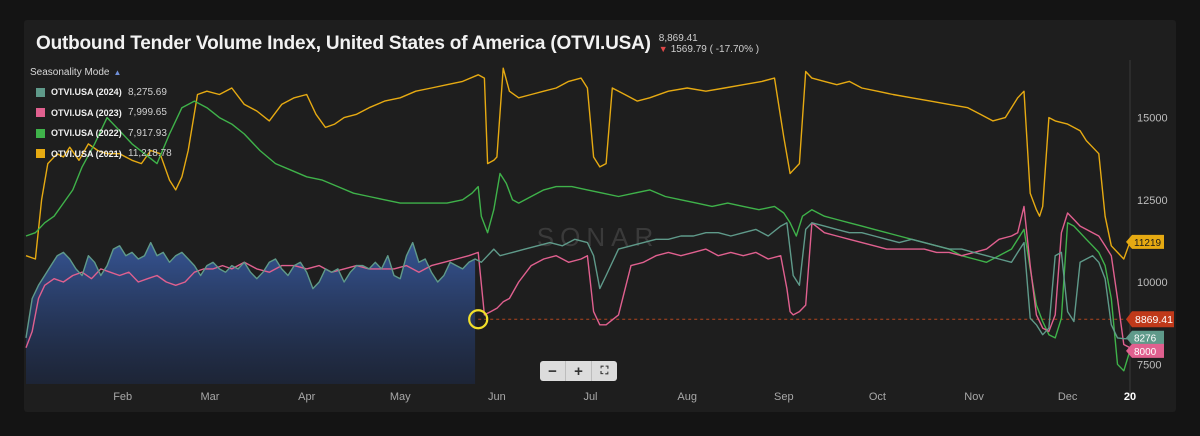 Image resolution: width=1200 pixels, height=436 pixels. I want to click on legend-item-name: OTVI.USA (2023), so click(86, 112).